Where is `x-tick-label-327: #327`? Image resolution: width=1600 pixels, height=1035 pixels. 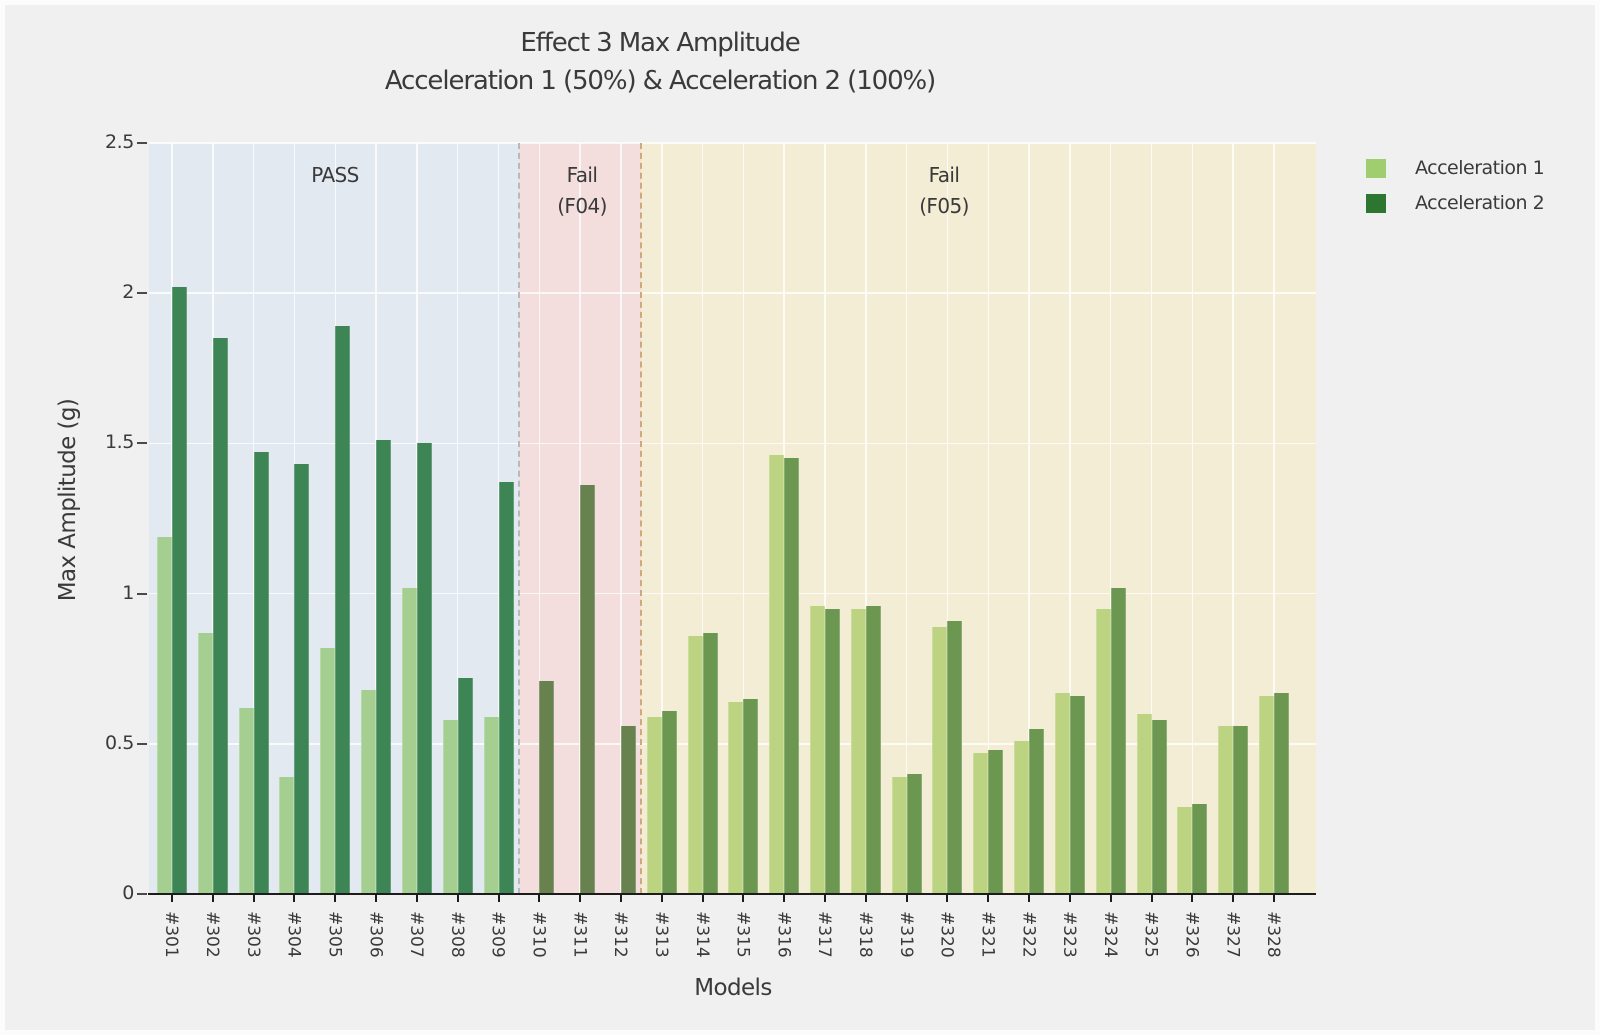
x-tick-label-327: #327 is located at coordinates (1232, 934).